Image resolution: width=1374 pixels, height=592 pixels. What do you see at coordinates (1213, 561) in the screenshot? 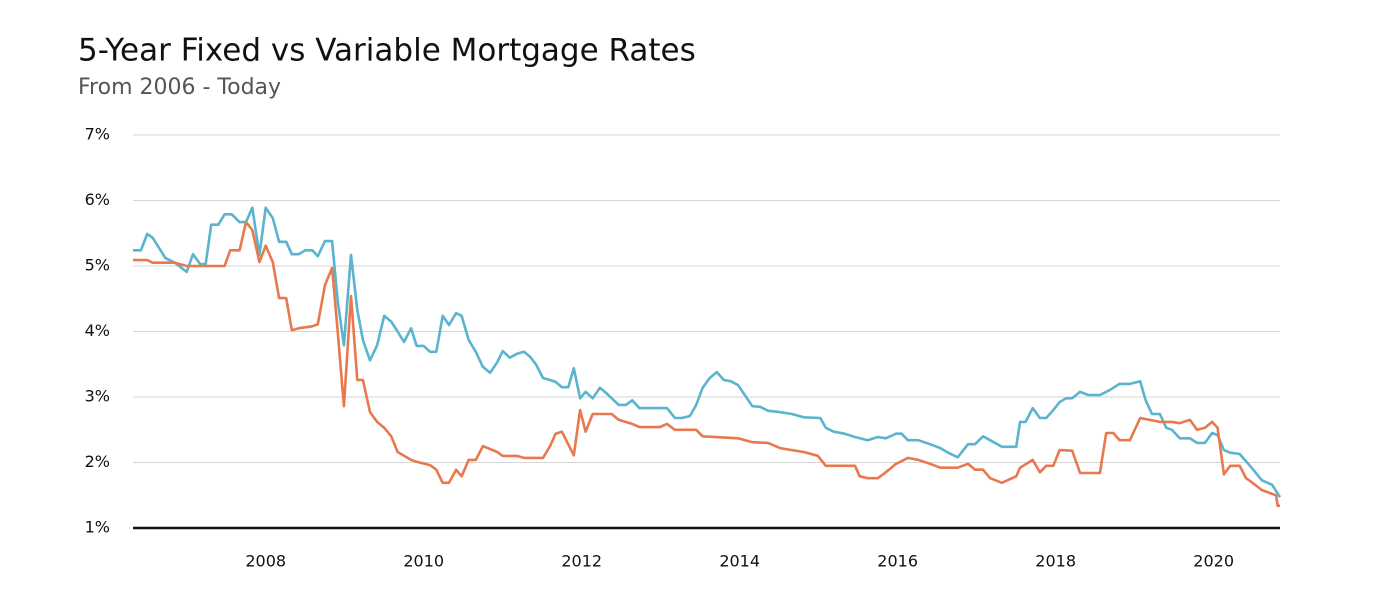
I see `x-tick-label: 2020` at bounding box center [1213, 561].